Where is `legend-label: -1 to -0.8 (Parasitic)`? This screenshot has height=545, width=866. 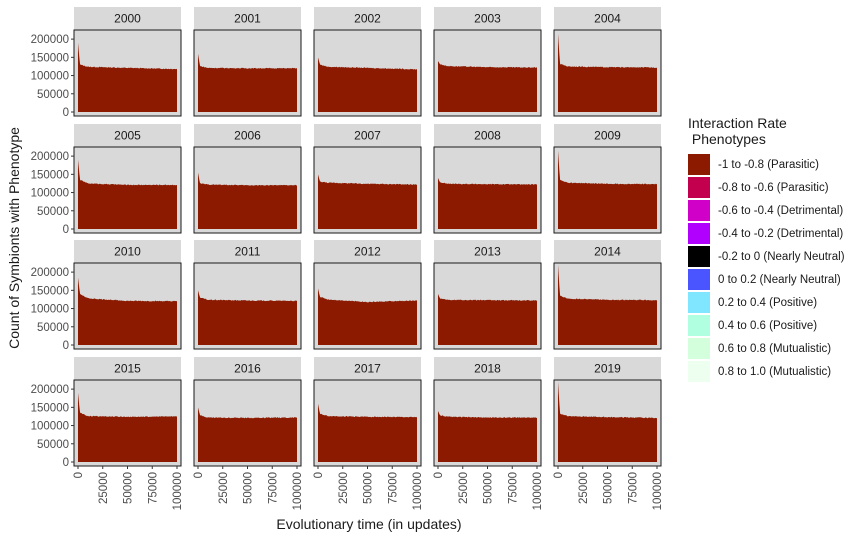
legend-label: -1 to -0.8 (Parasitic) is located at coordinates (768, 164).